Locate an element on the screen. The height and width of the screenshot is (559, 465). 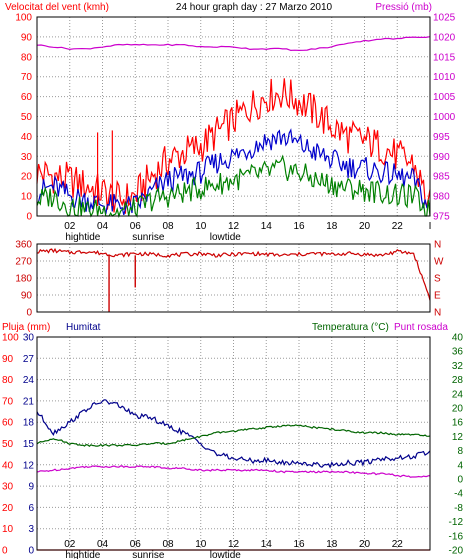
y-tick-label-temperature: 4 is located at coordinates (460, 465).